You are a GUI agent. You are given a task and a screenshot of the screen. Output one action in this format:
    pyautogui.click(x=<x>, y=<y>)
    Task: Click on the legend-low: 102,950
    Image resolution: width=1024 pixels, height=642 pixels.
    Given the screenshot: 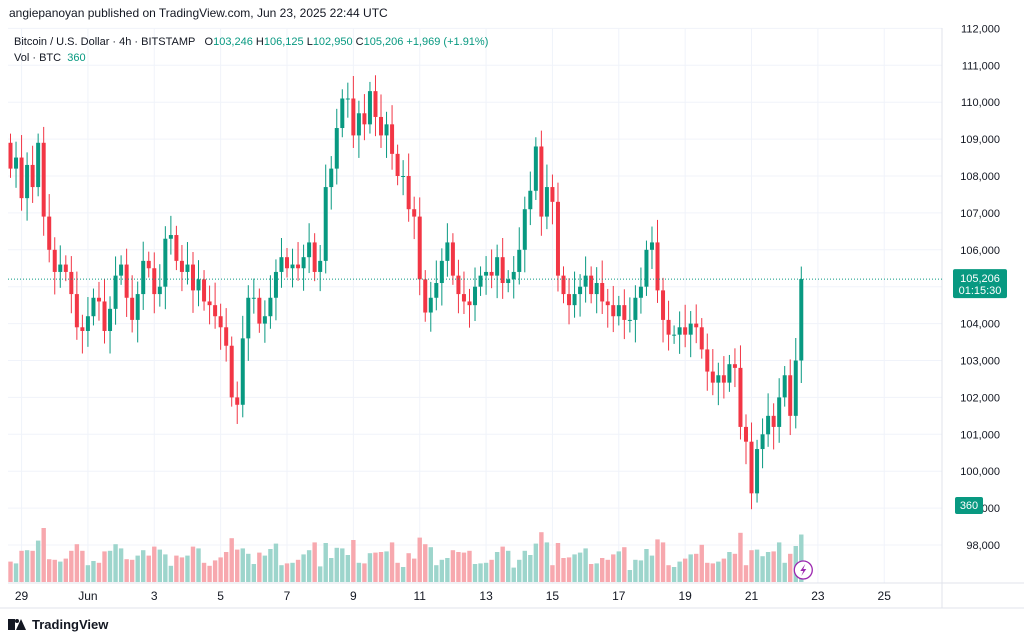 What is the action you would take?
    pyautogui.click(x=332, y=42)
    